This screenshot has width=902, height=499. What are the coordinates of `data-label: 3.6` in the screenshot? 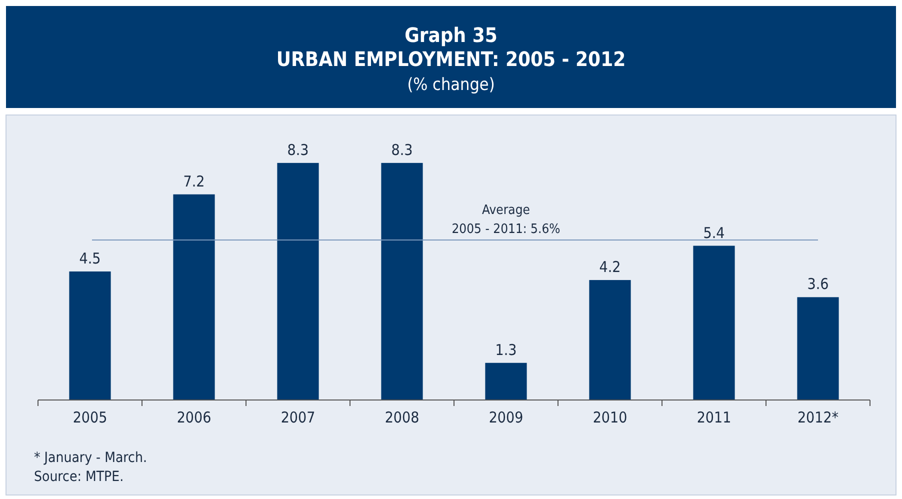 It's located at (818, 284).